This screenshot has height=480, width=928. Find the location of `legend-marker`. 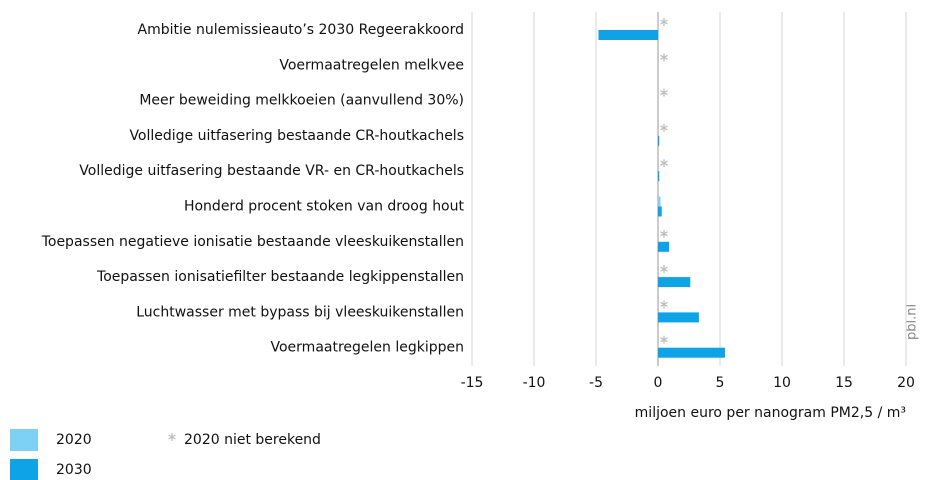

legend-marker is located at coordinates (172, 437).